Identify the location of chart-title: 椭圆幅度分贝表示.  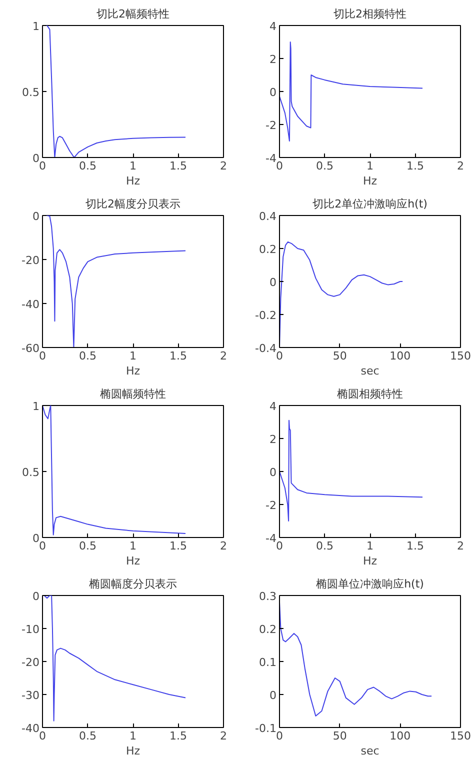
(133, 584).